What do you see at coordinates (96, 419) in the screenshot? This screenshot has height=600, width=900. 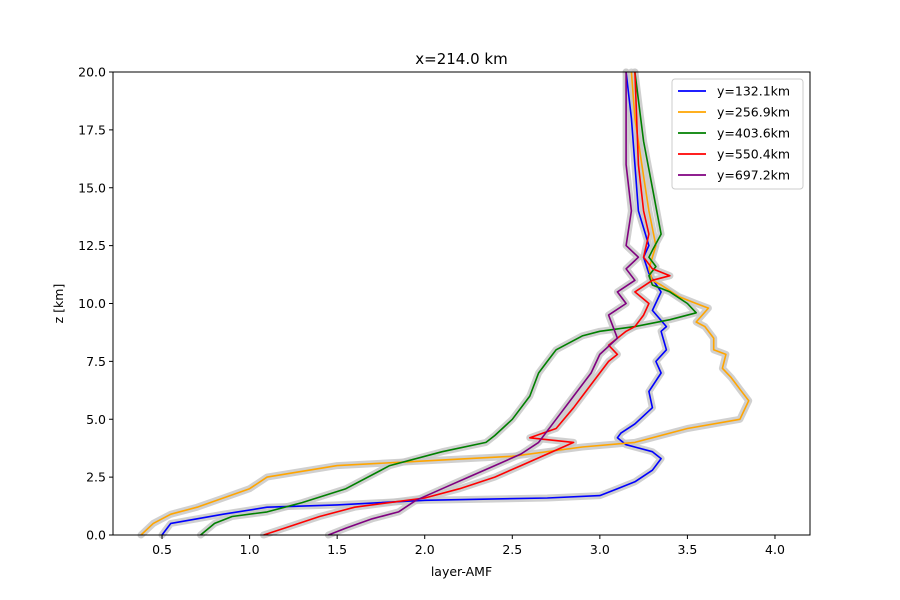 I see `y-tick-label: 5.0` at bounding box center [96, 419].